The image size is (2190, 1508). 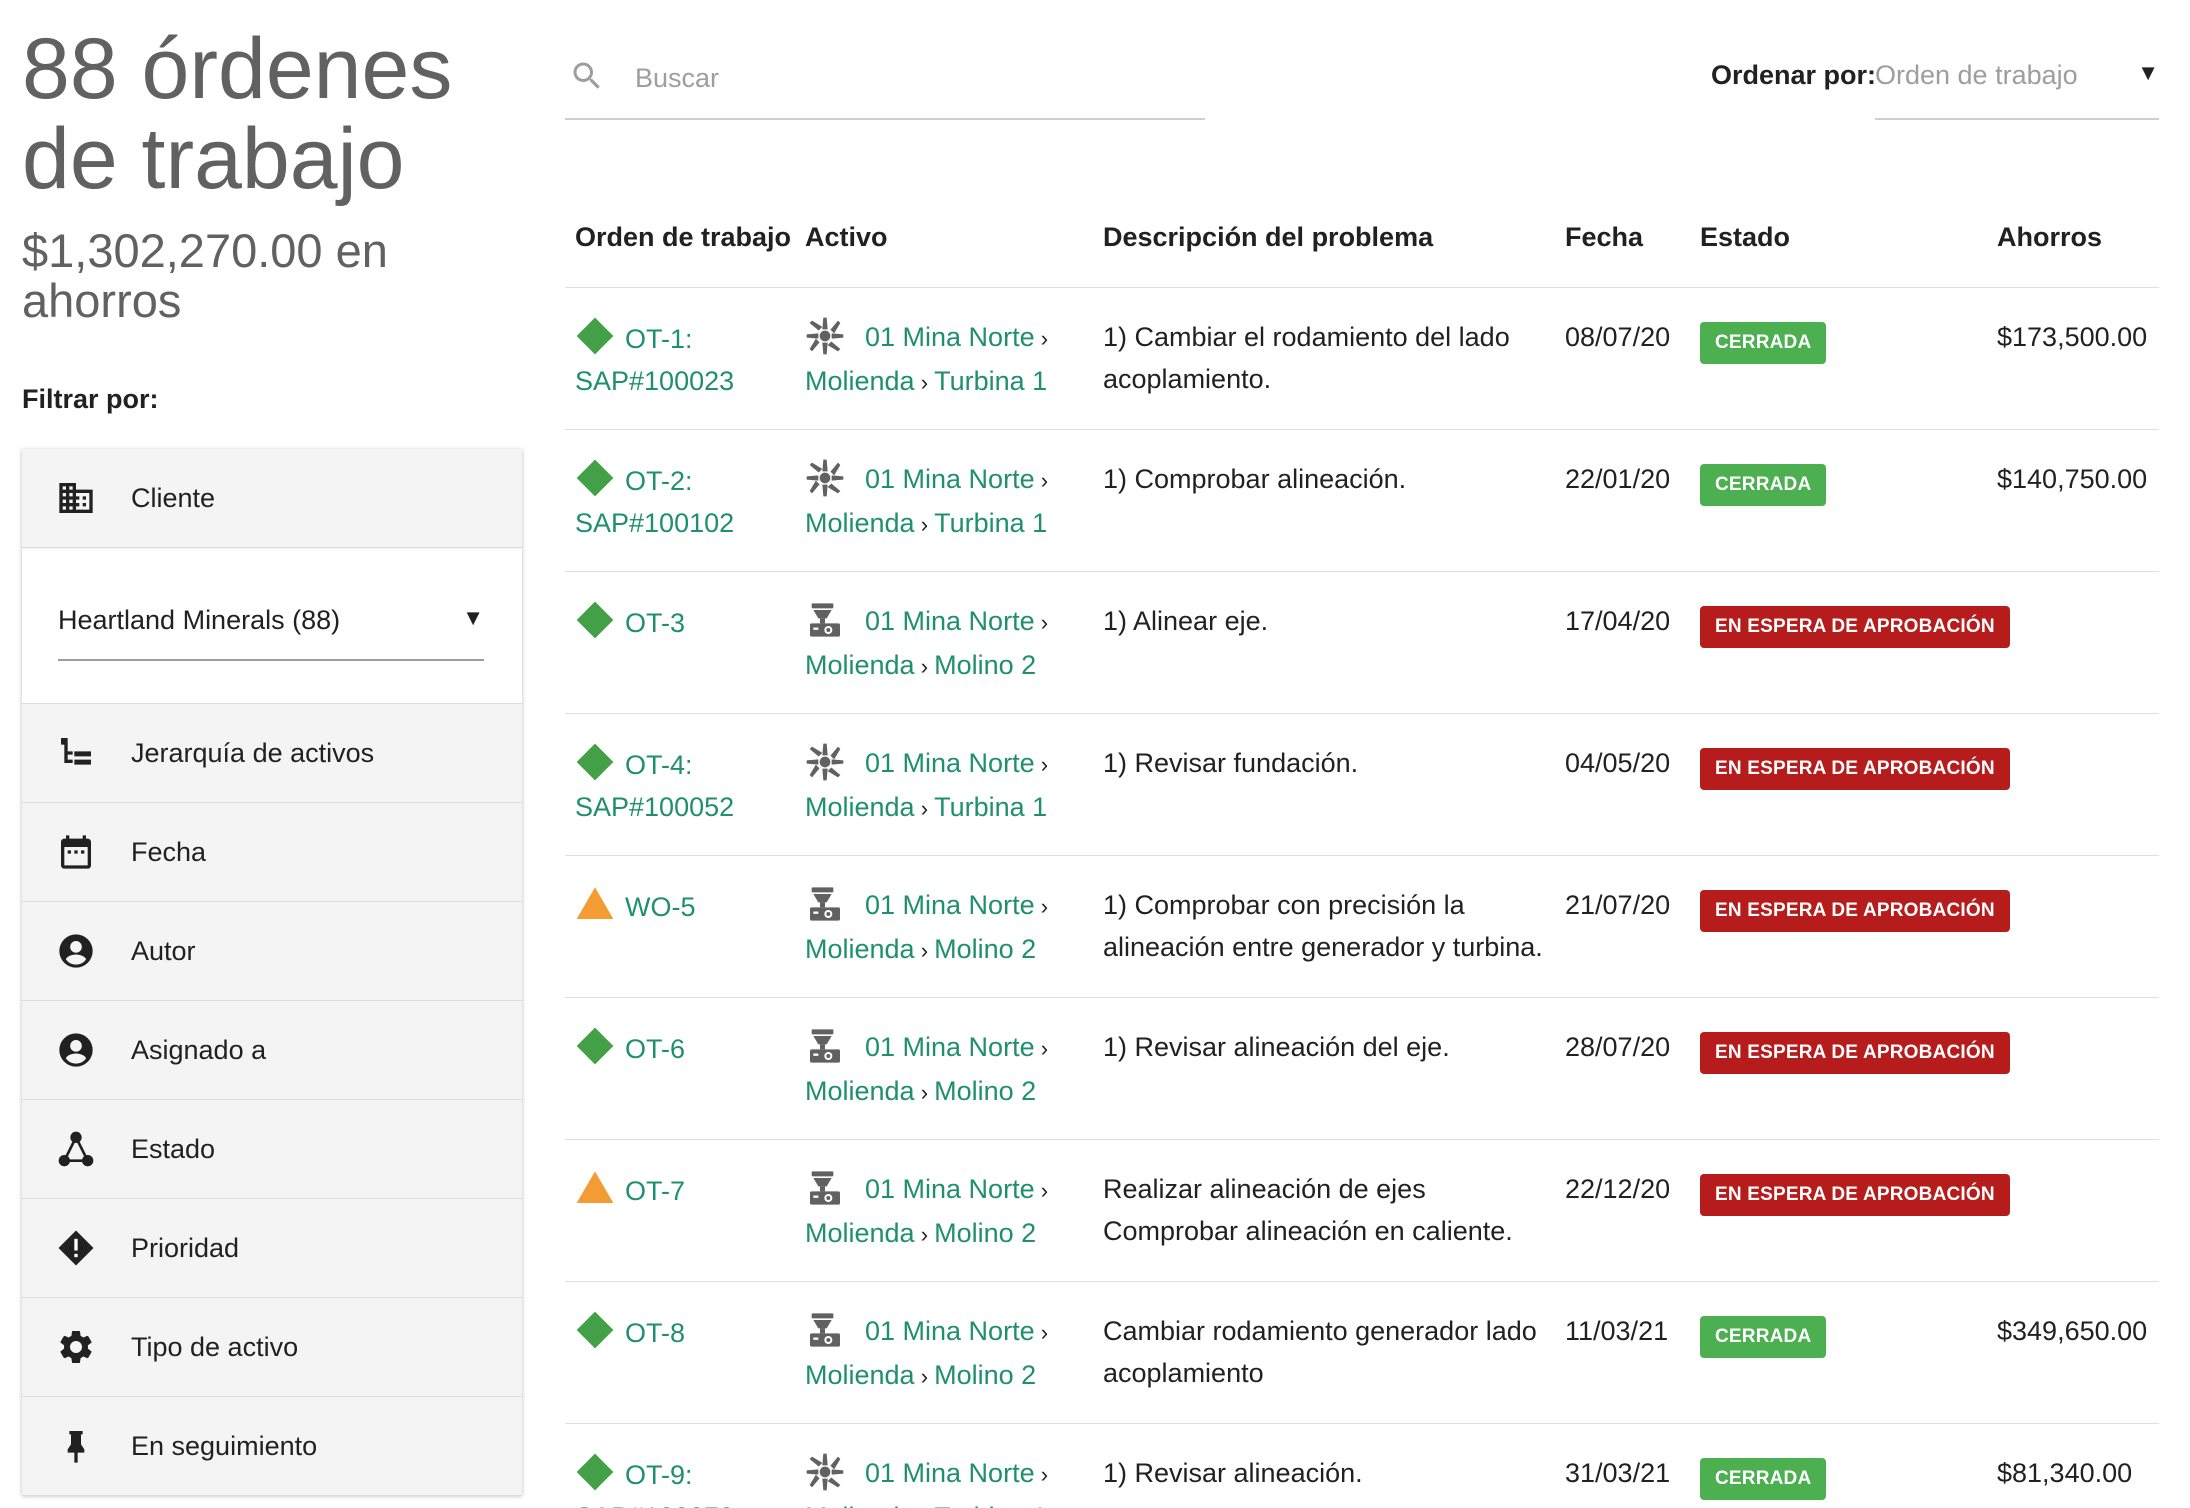 I want to click on order-cell: OT-4: SAP#100052, so click(x=685, y=785).